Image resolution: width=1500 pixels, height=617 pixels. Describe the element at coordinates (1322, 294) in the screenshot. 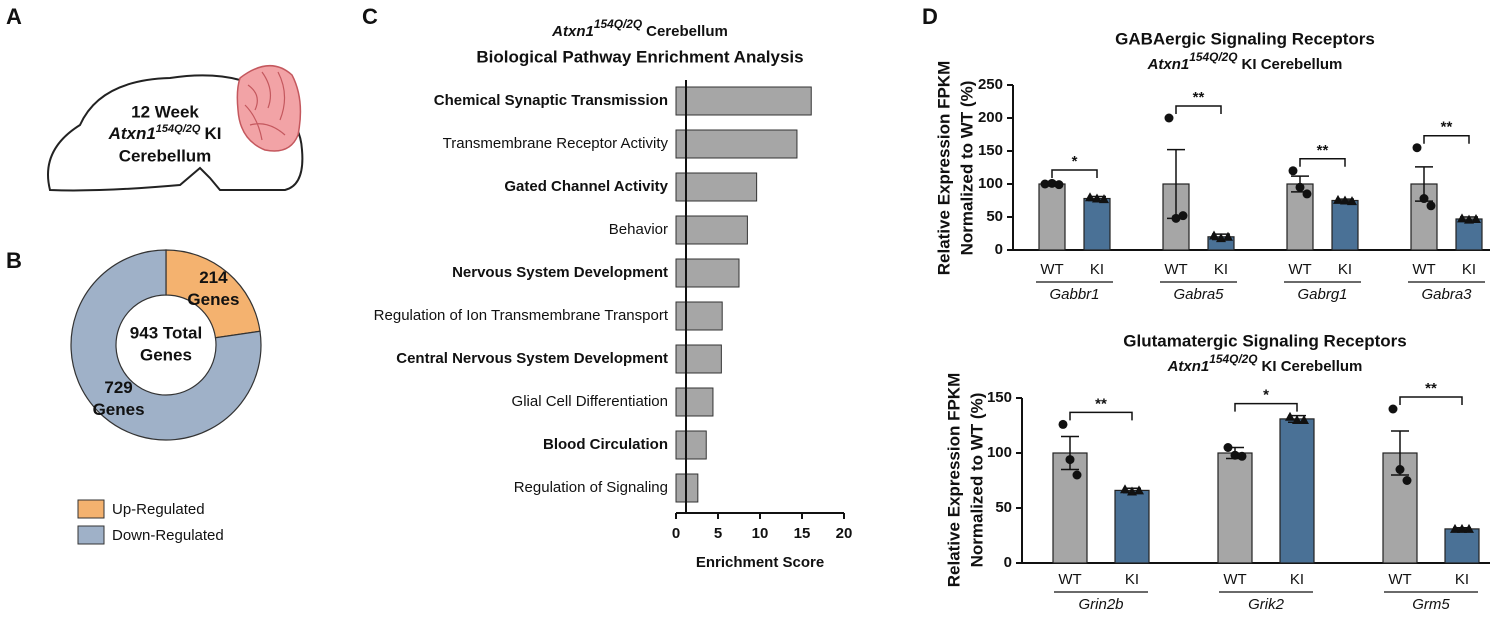

I see `category-label: Gabrg1` at that location.